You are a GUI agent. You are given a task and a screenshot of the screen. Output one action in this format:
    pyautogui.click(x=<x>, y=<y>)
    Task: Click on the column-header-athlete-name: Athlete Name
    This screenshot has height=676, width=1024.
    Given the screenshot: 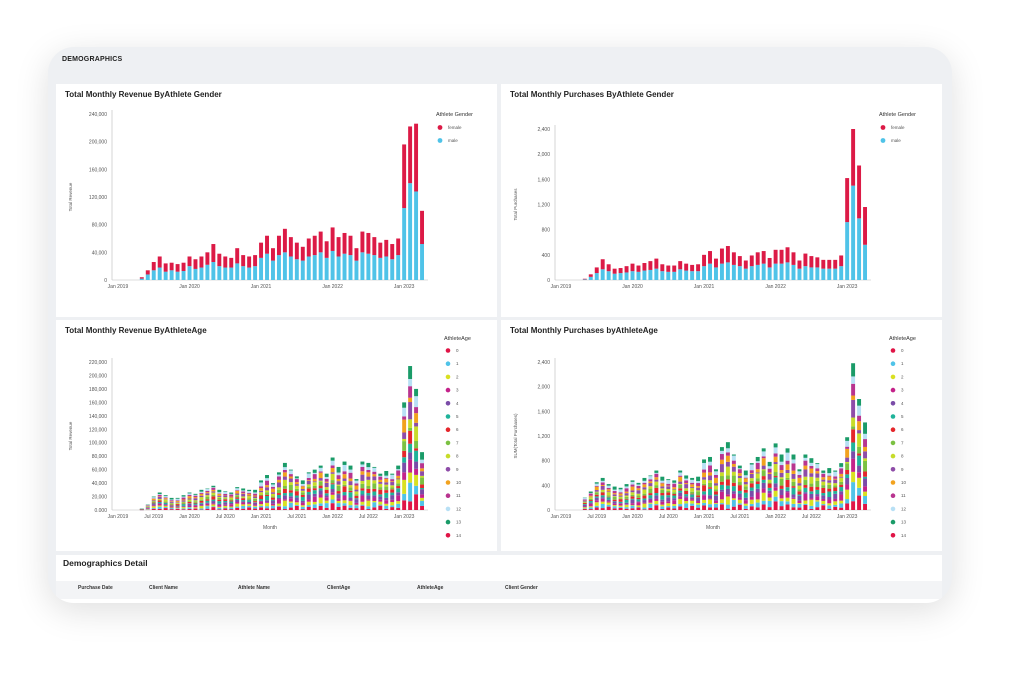 What is the action you would take?
    pyautogui.click(x=254, y=588)
    